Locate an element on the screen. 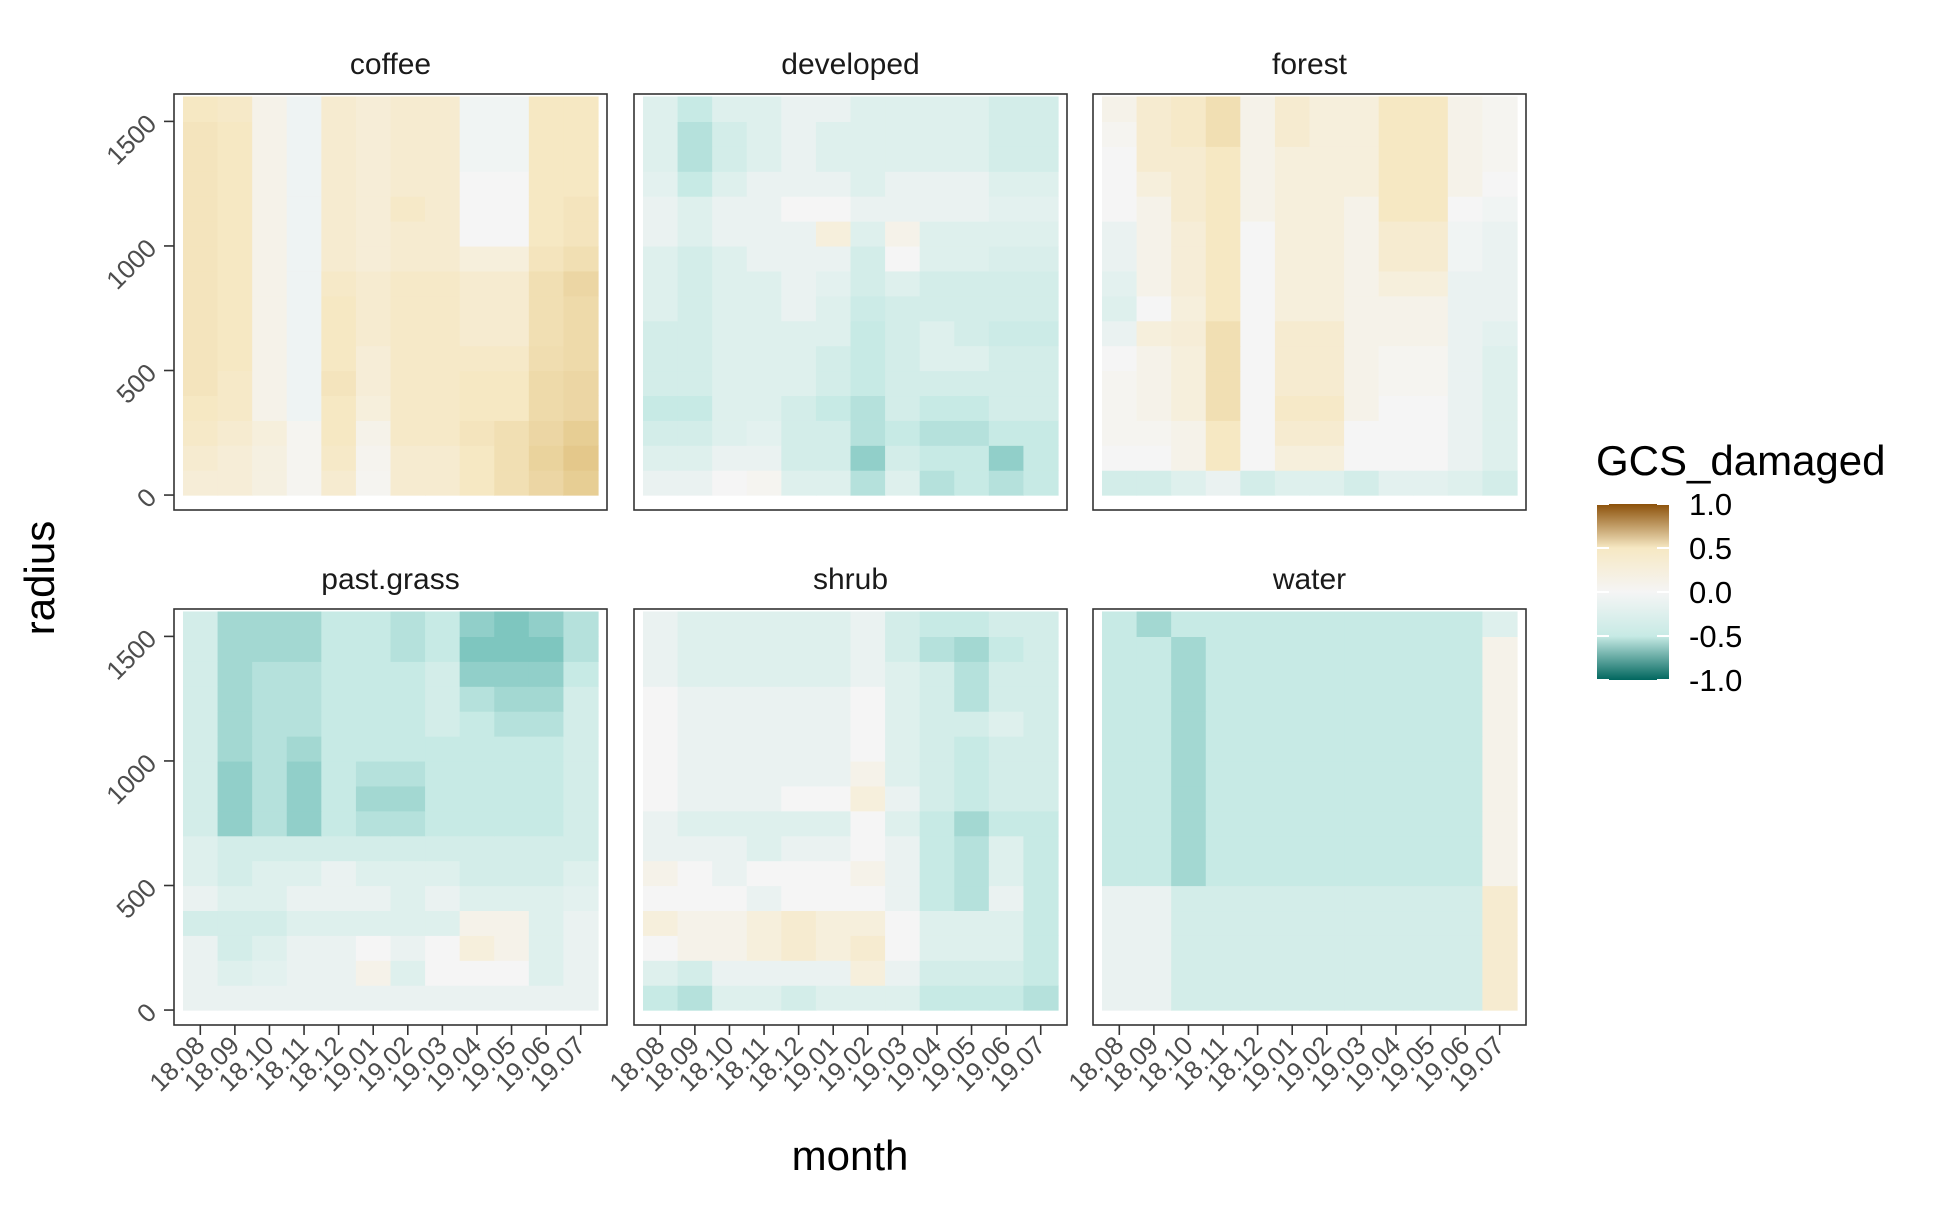 The width and height of the screenshot is (1950, 1205). heatmap-tiles-coffee is located at coordinates (391, 296).